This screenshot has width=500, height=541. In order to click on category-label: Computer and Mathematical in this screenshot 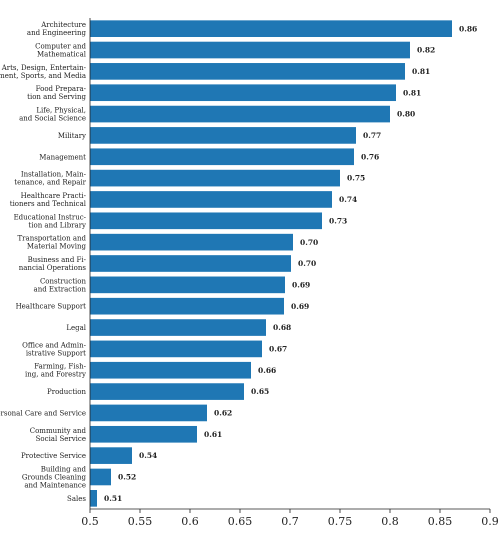, I will do `click(61, 51)`.